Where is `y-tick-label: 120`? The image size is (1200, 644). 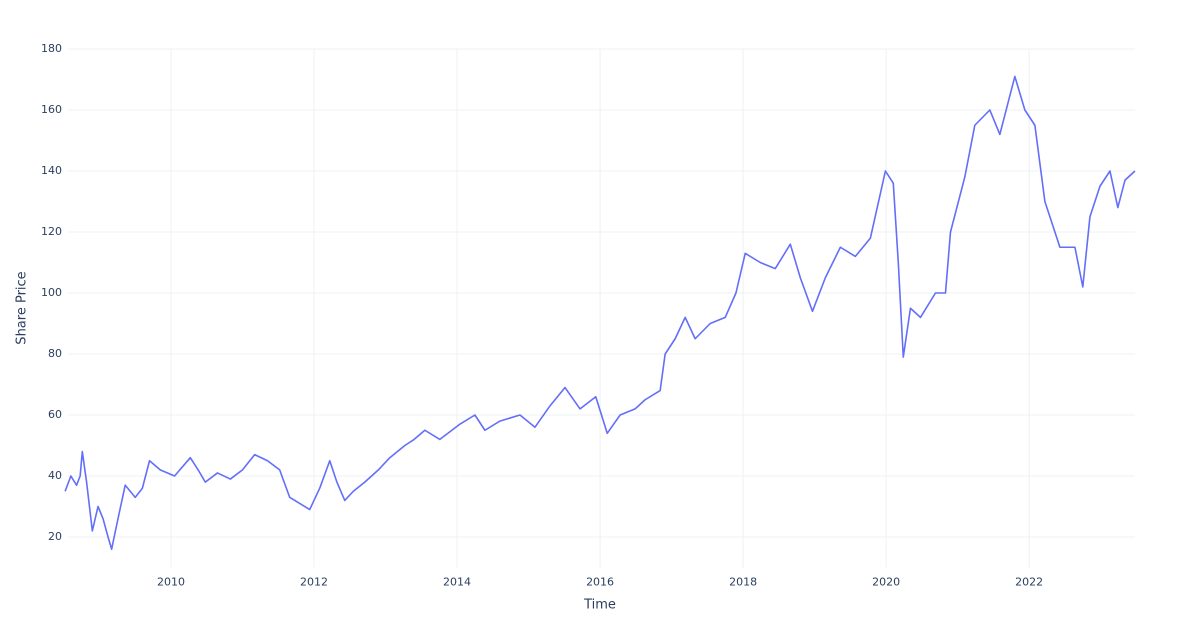 y-tick-label: 120 is located at coordinates (51, 231).